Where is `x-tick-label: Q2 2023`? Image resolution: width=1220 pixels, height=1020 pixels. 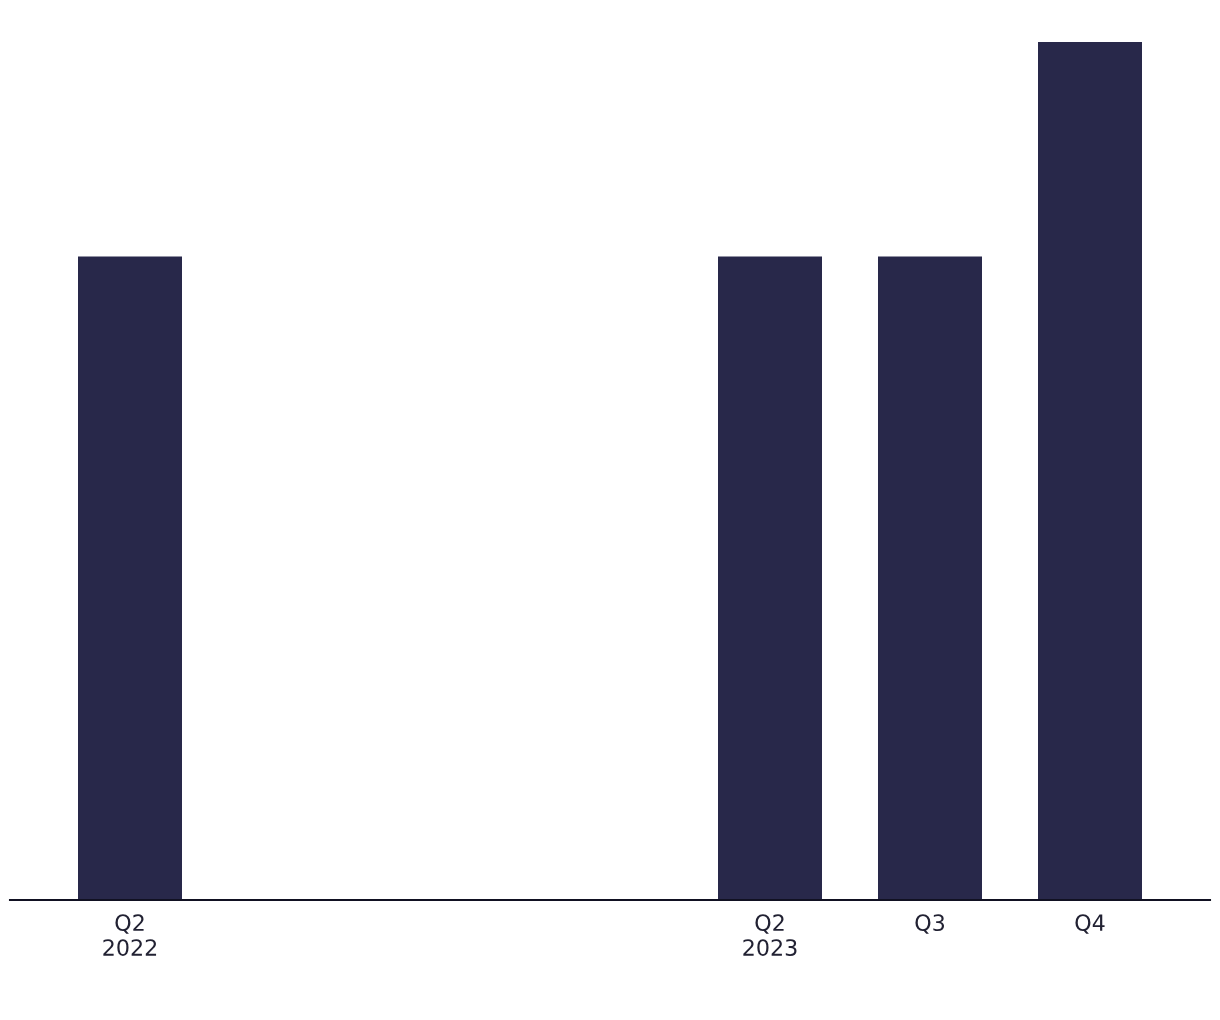 x-tick-label: Q2 2023 is located at coordinates (770, 935).